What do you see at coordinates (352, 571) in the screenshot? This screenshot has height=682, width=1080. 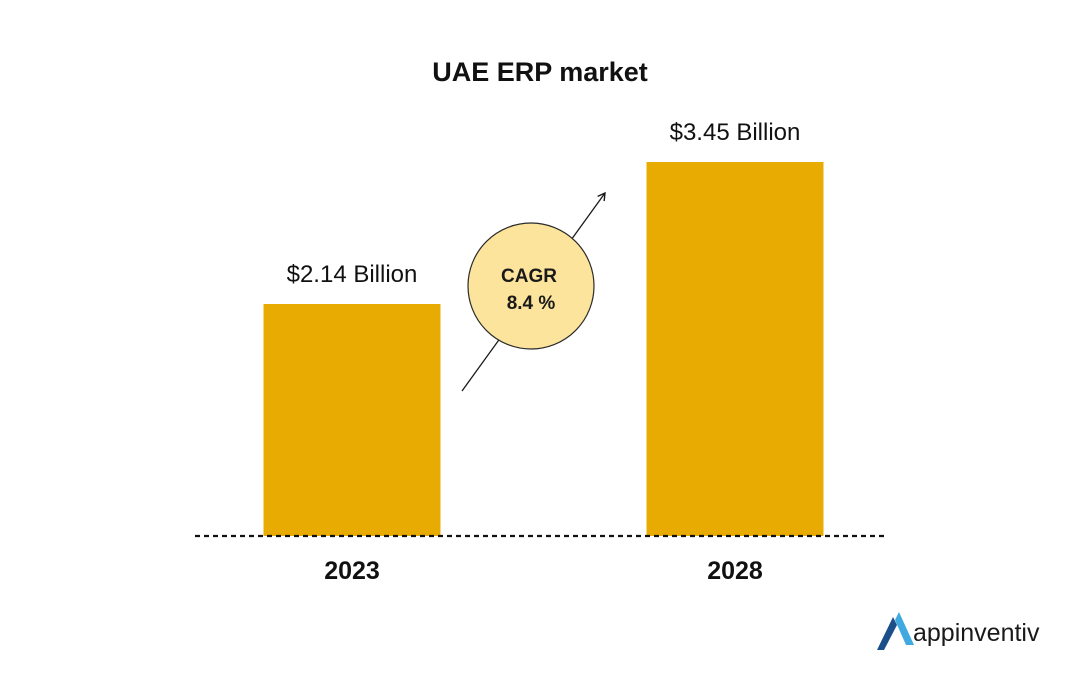 I see `x-tick-label-2023: 2023` at bounding box center [352, 571].